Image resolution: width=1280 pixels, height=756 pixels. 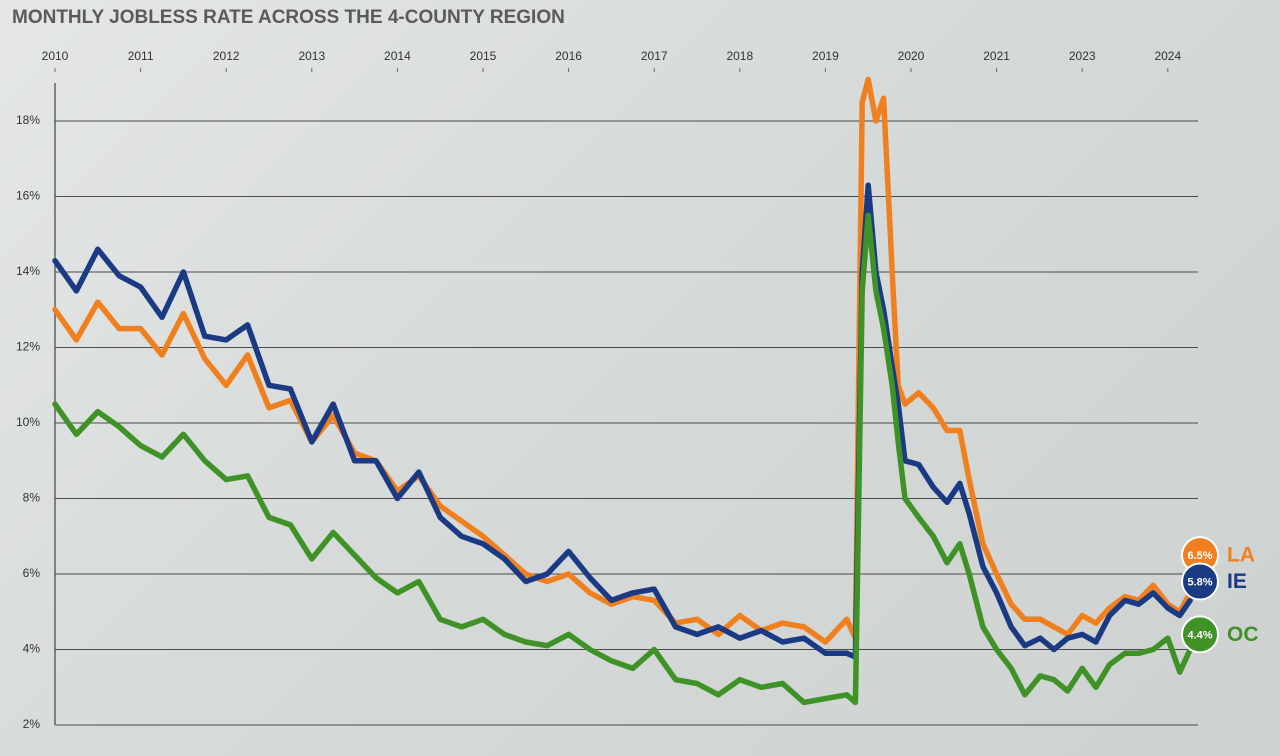 I want to click on latest-label: 6.5%, so click(x=1199, y=556).